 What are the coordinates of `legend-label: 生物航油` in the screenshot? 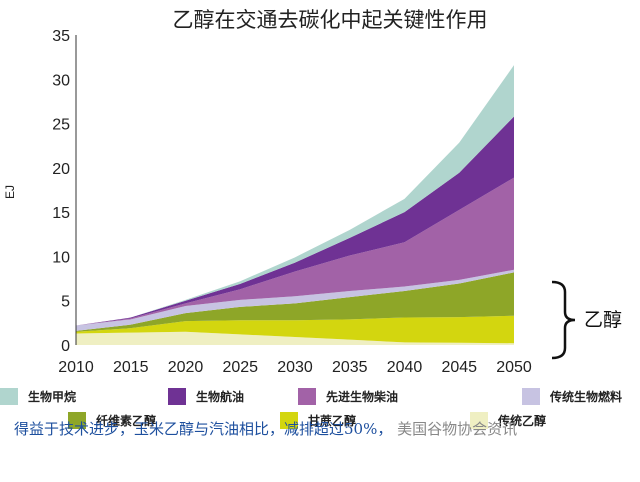 It's located at (220, 396).